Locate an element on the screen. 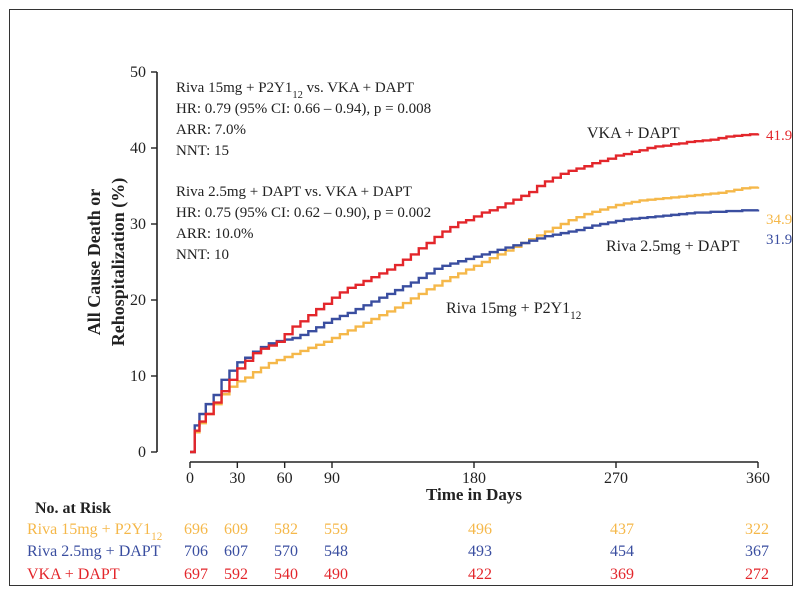 The width and height of the screenshot is (804, 595). stat-text-riva15: ARR: 7.0% is located at coordinates (211, 130).